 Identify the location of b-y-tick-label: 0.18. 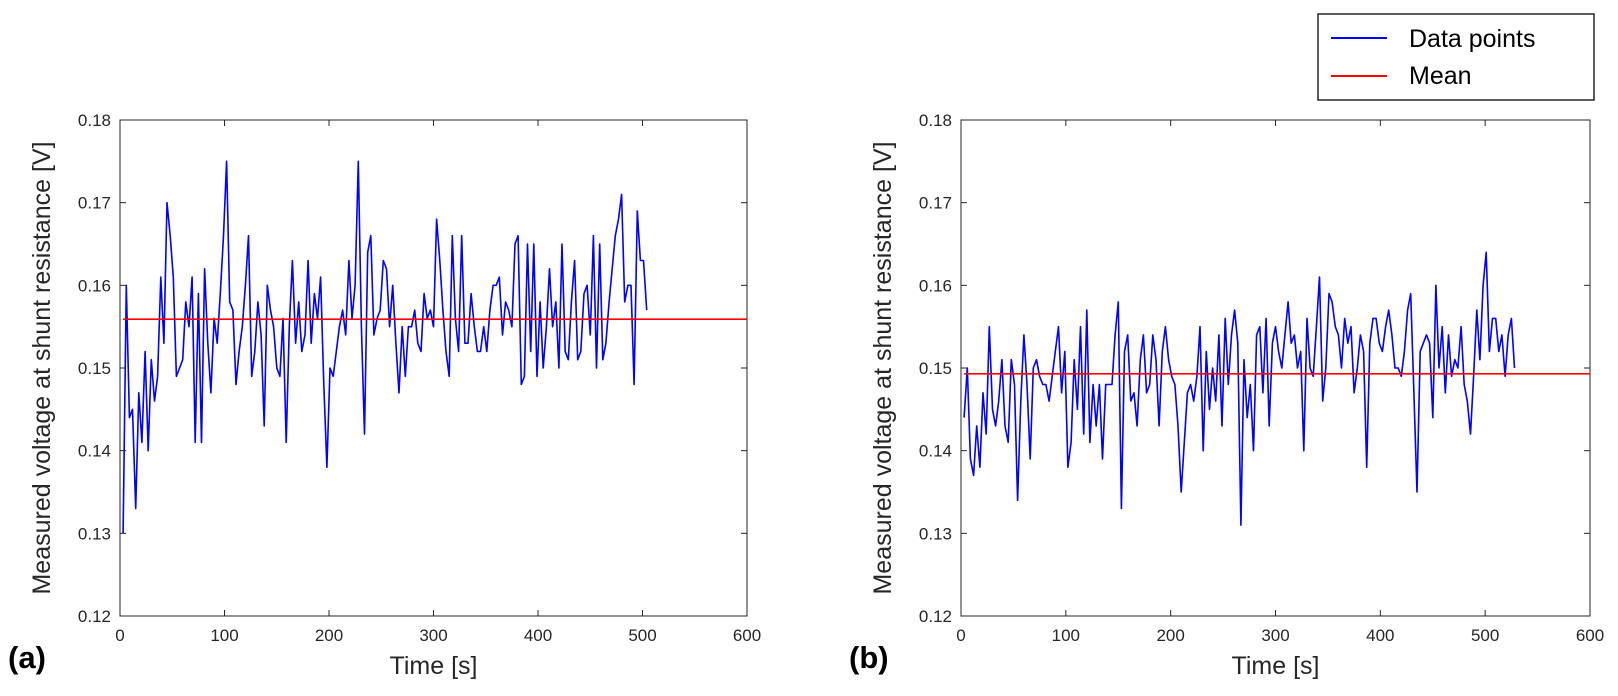
(935, 120).